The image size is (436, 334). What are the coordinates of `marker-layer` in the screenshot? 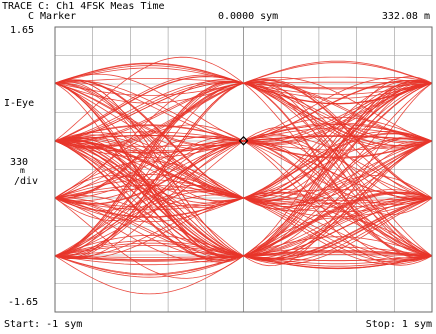 It's located at (243, 140).